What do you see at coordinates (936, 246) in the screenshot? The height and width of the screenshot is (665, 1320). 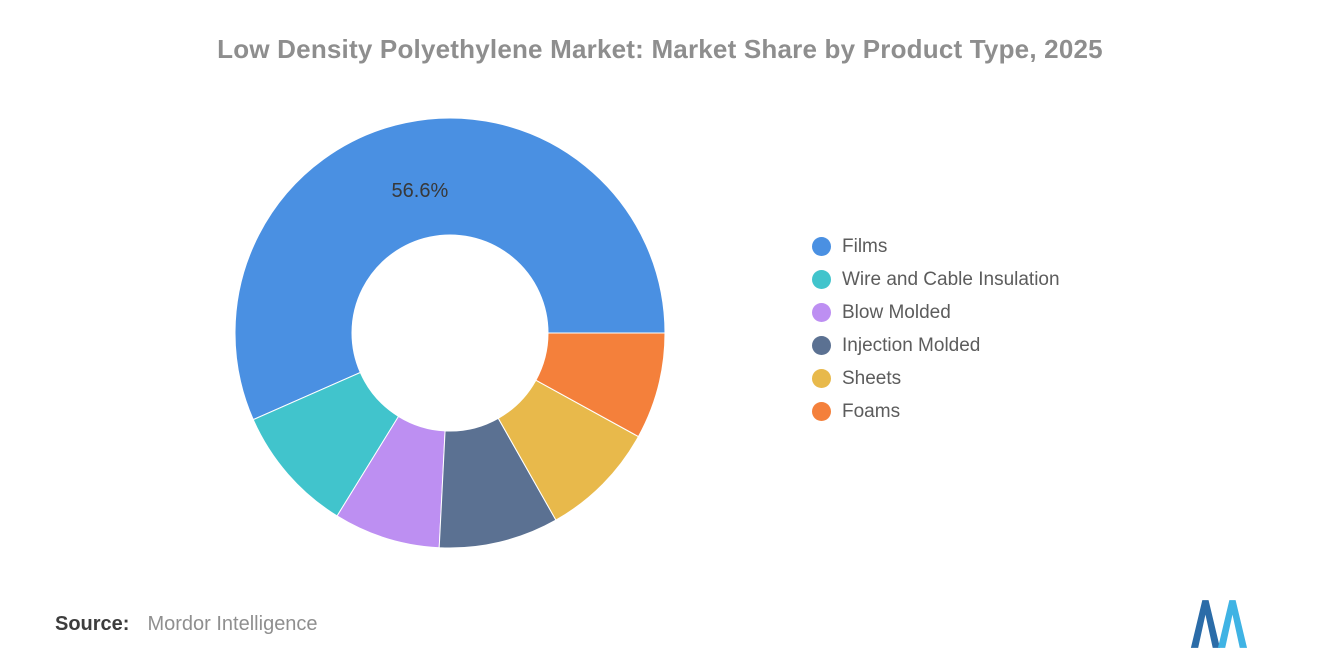 I see `legend-item-films: Films` at bounding box center [936, 246].